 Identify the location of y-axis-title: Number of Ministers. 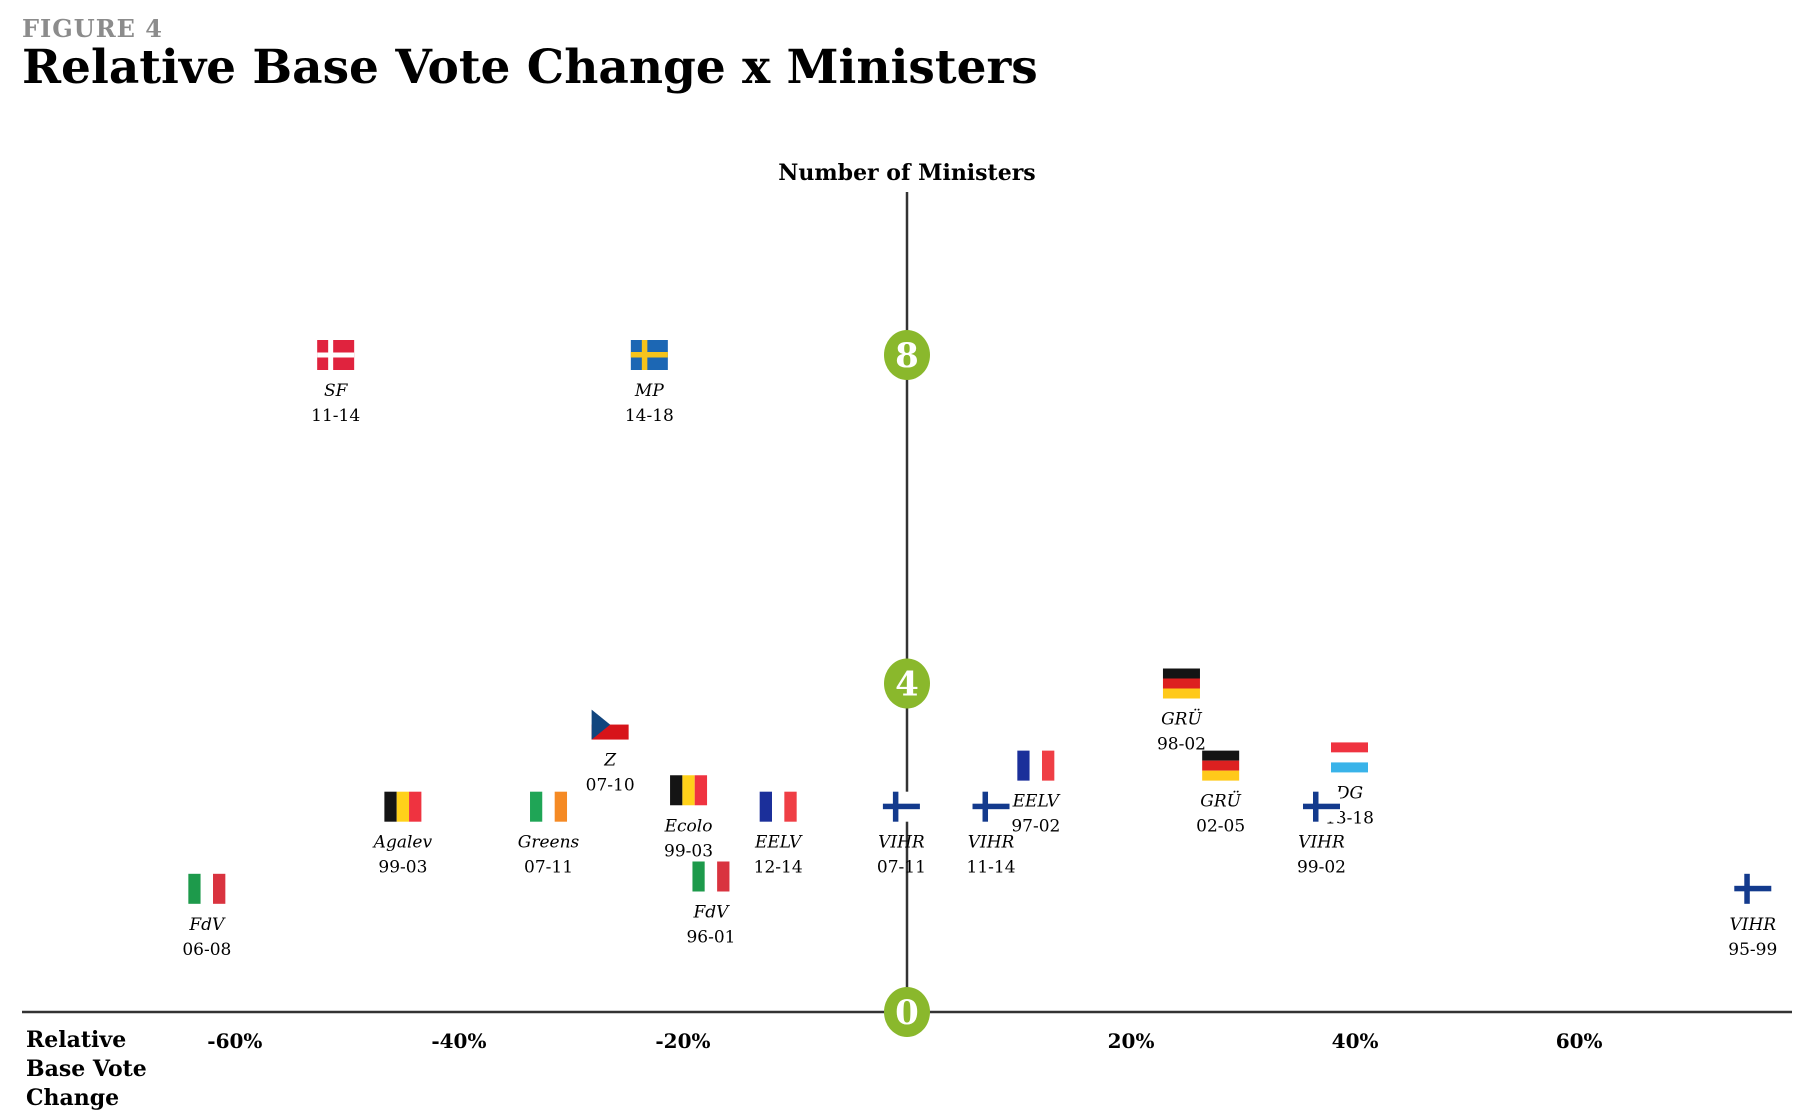
(906, 173).